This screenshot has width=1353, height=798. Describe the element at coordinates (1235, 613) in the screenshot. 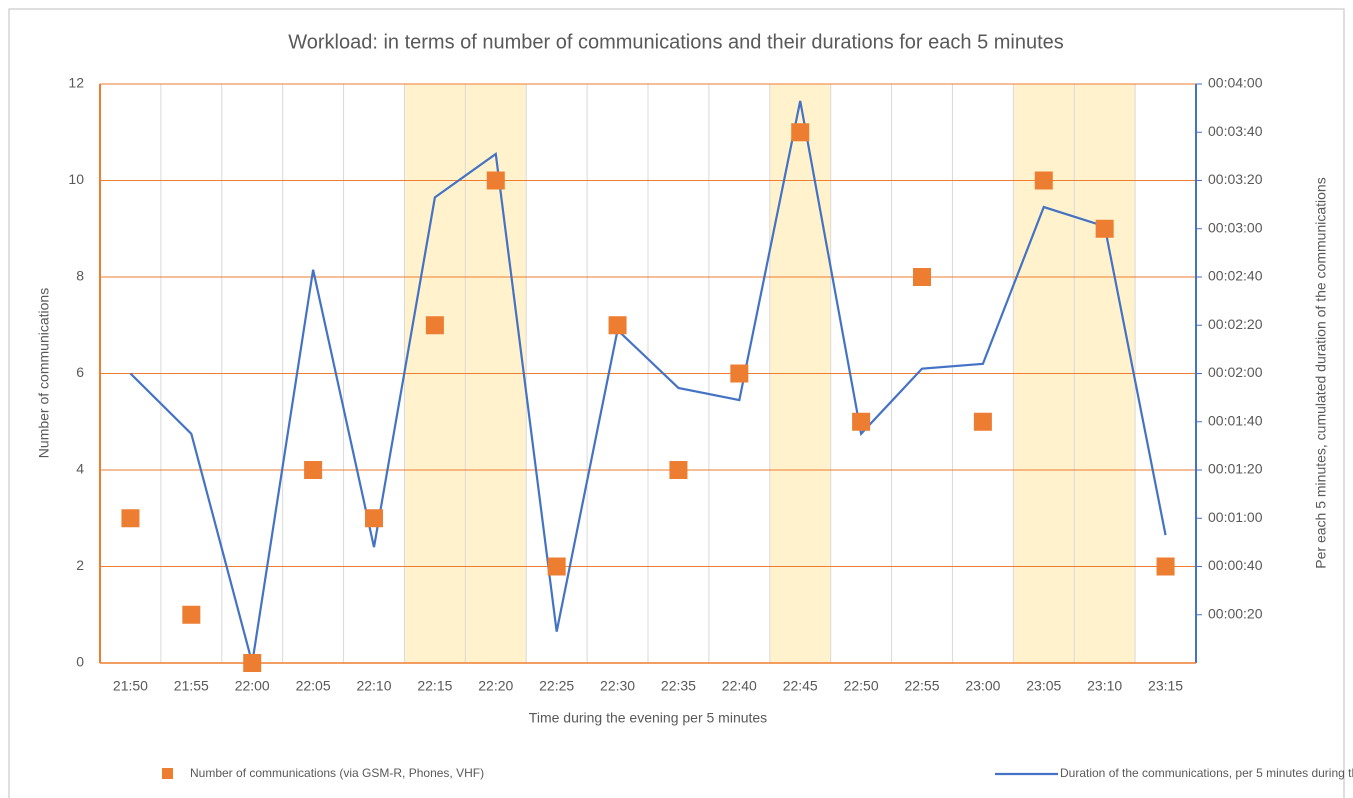

I see `y2-tick-label: 00:00:20` at that location.